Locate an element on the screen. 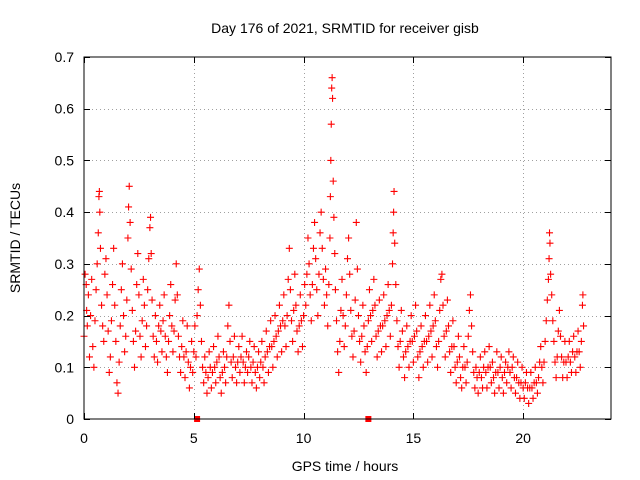 The width and height of the screenshot is (640, 480). y-tick-label: 0 is located at coordinates (70, 419).